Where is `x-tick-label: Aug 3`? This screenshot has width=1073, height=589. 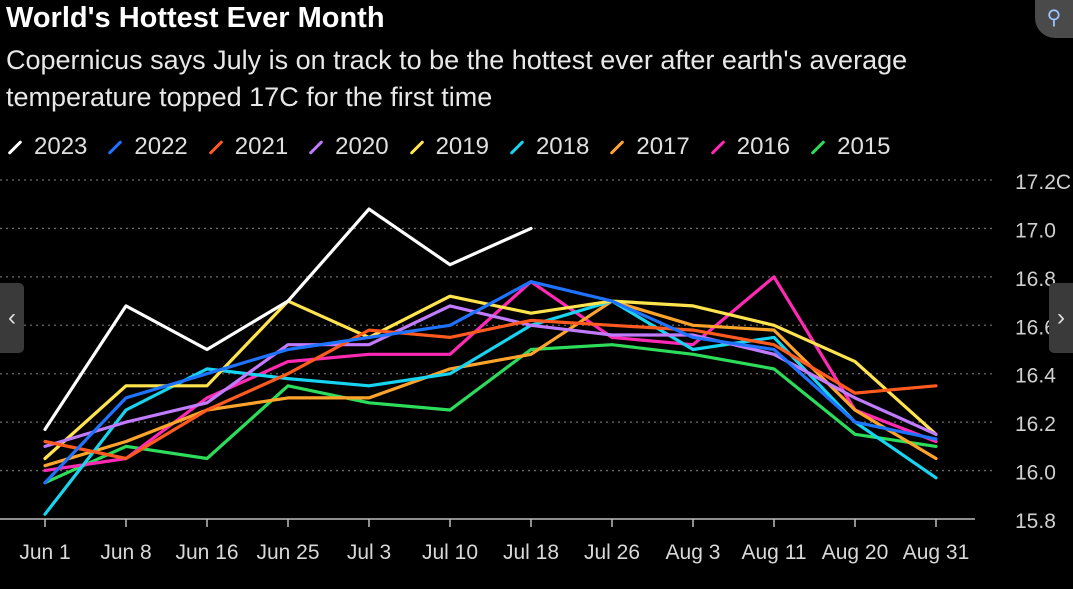 x-tick-label: Aug 3 is located at coordinates (693, 552).